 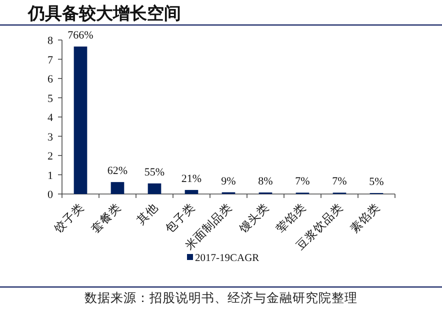 I want to click on data-label: 55%, so click(x=154, y=172).